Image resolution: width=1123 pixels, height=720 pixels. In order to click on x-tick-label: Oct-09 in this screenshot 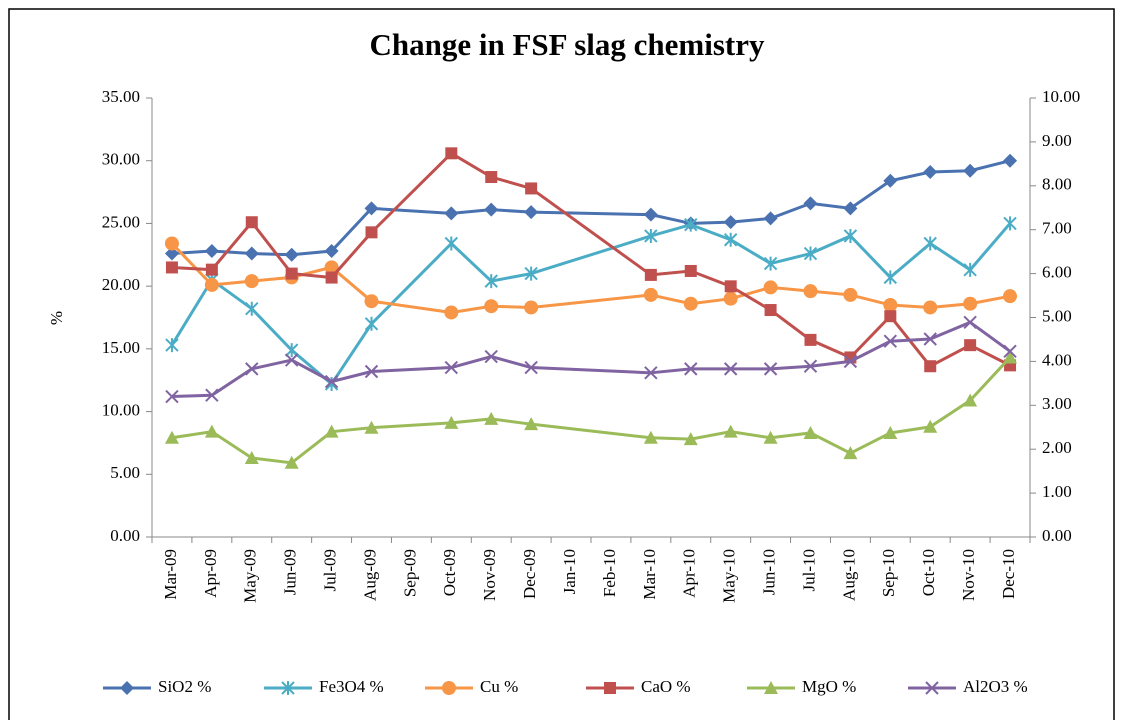, I will do `click(449, 572)`.